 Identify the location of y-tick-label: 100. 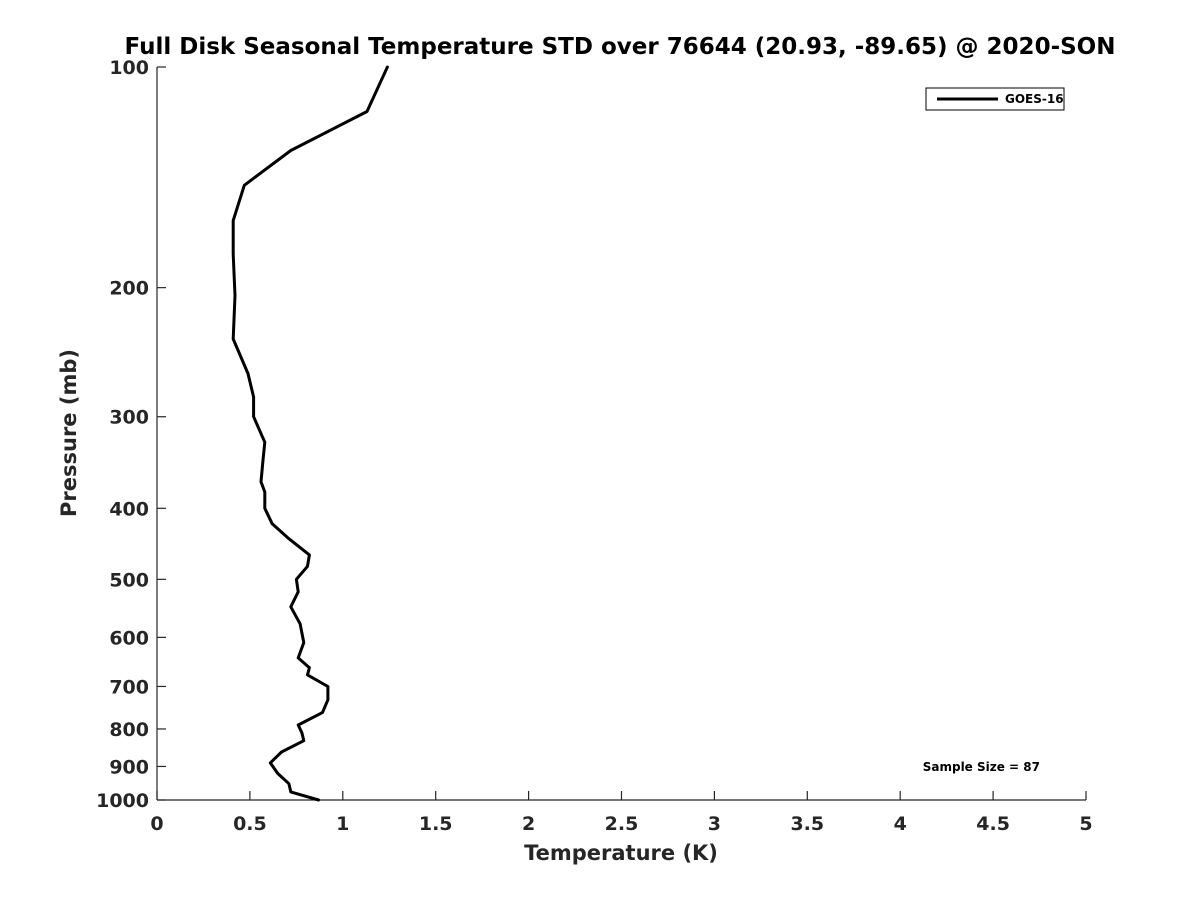
(129, 68).